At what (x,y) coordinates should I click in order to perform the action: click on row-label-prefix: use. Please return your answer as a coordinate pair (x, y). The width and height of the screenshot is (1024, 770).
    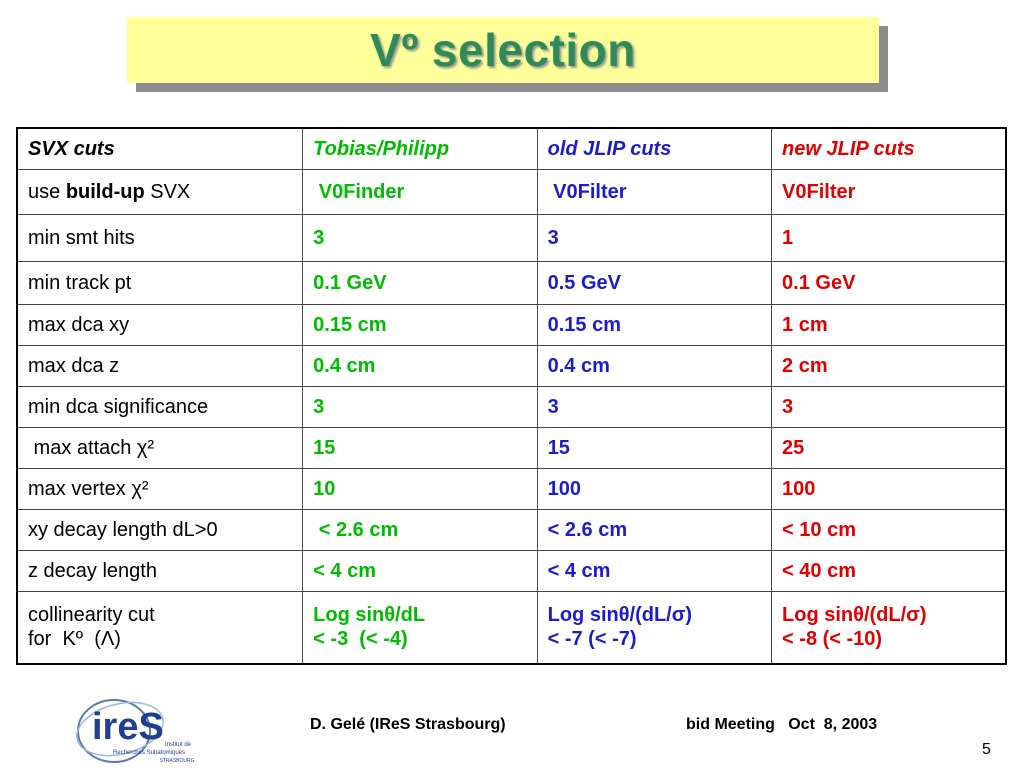
    Looking at the image, I should click on (47, 191).